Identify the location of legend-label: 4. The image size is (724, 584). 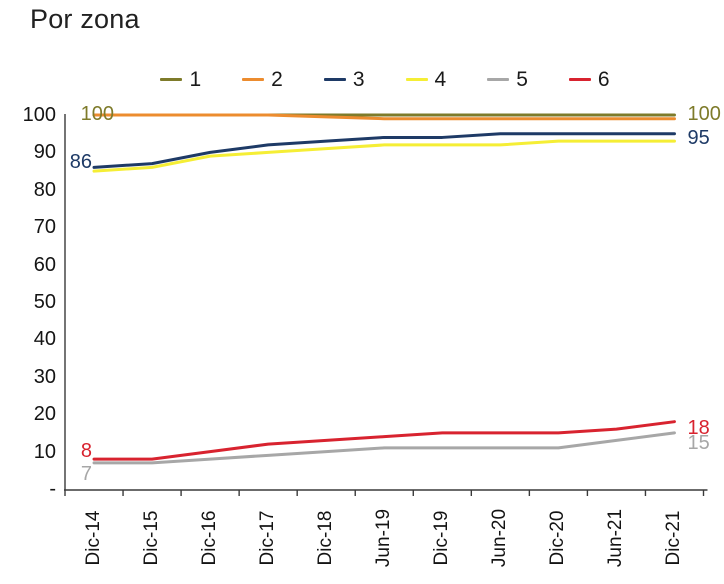
(440, 79).